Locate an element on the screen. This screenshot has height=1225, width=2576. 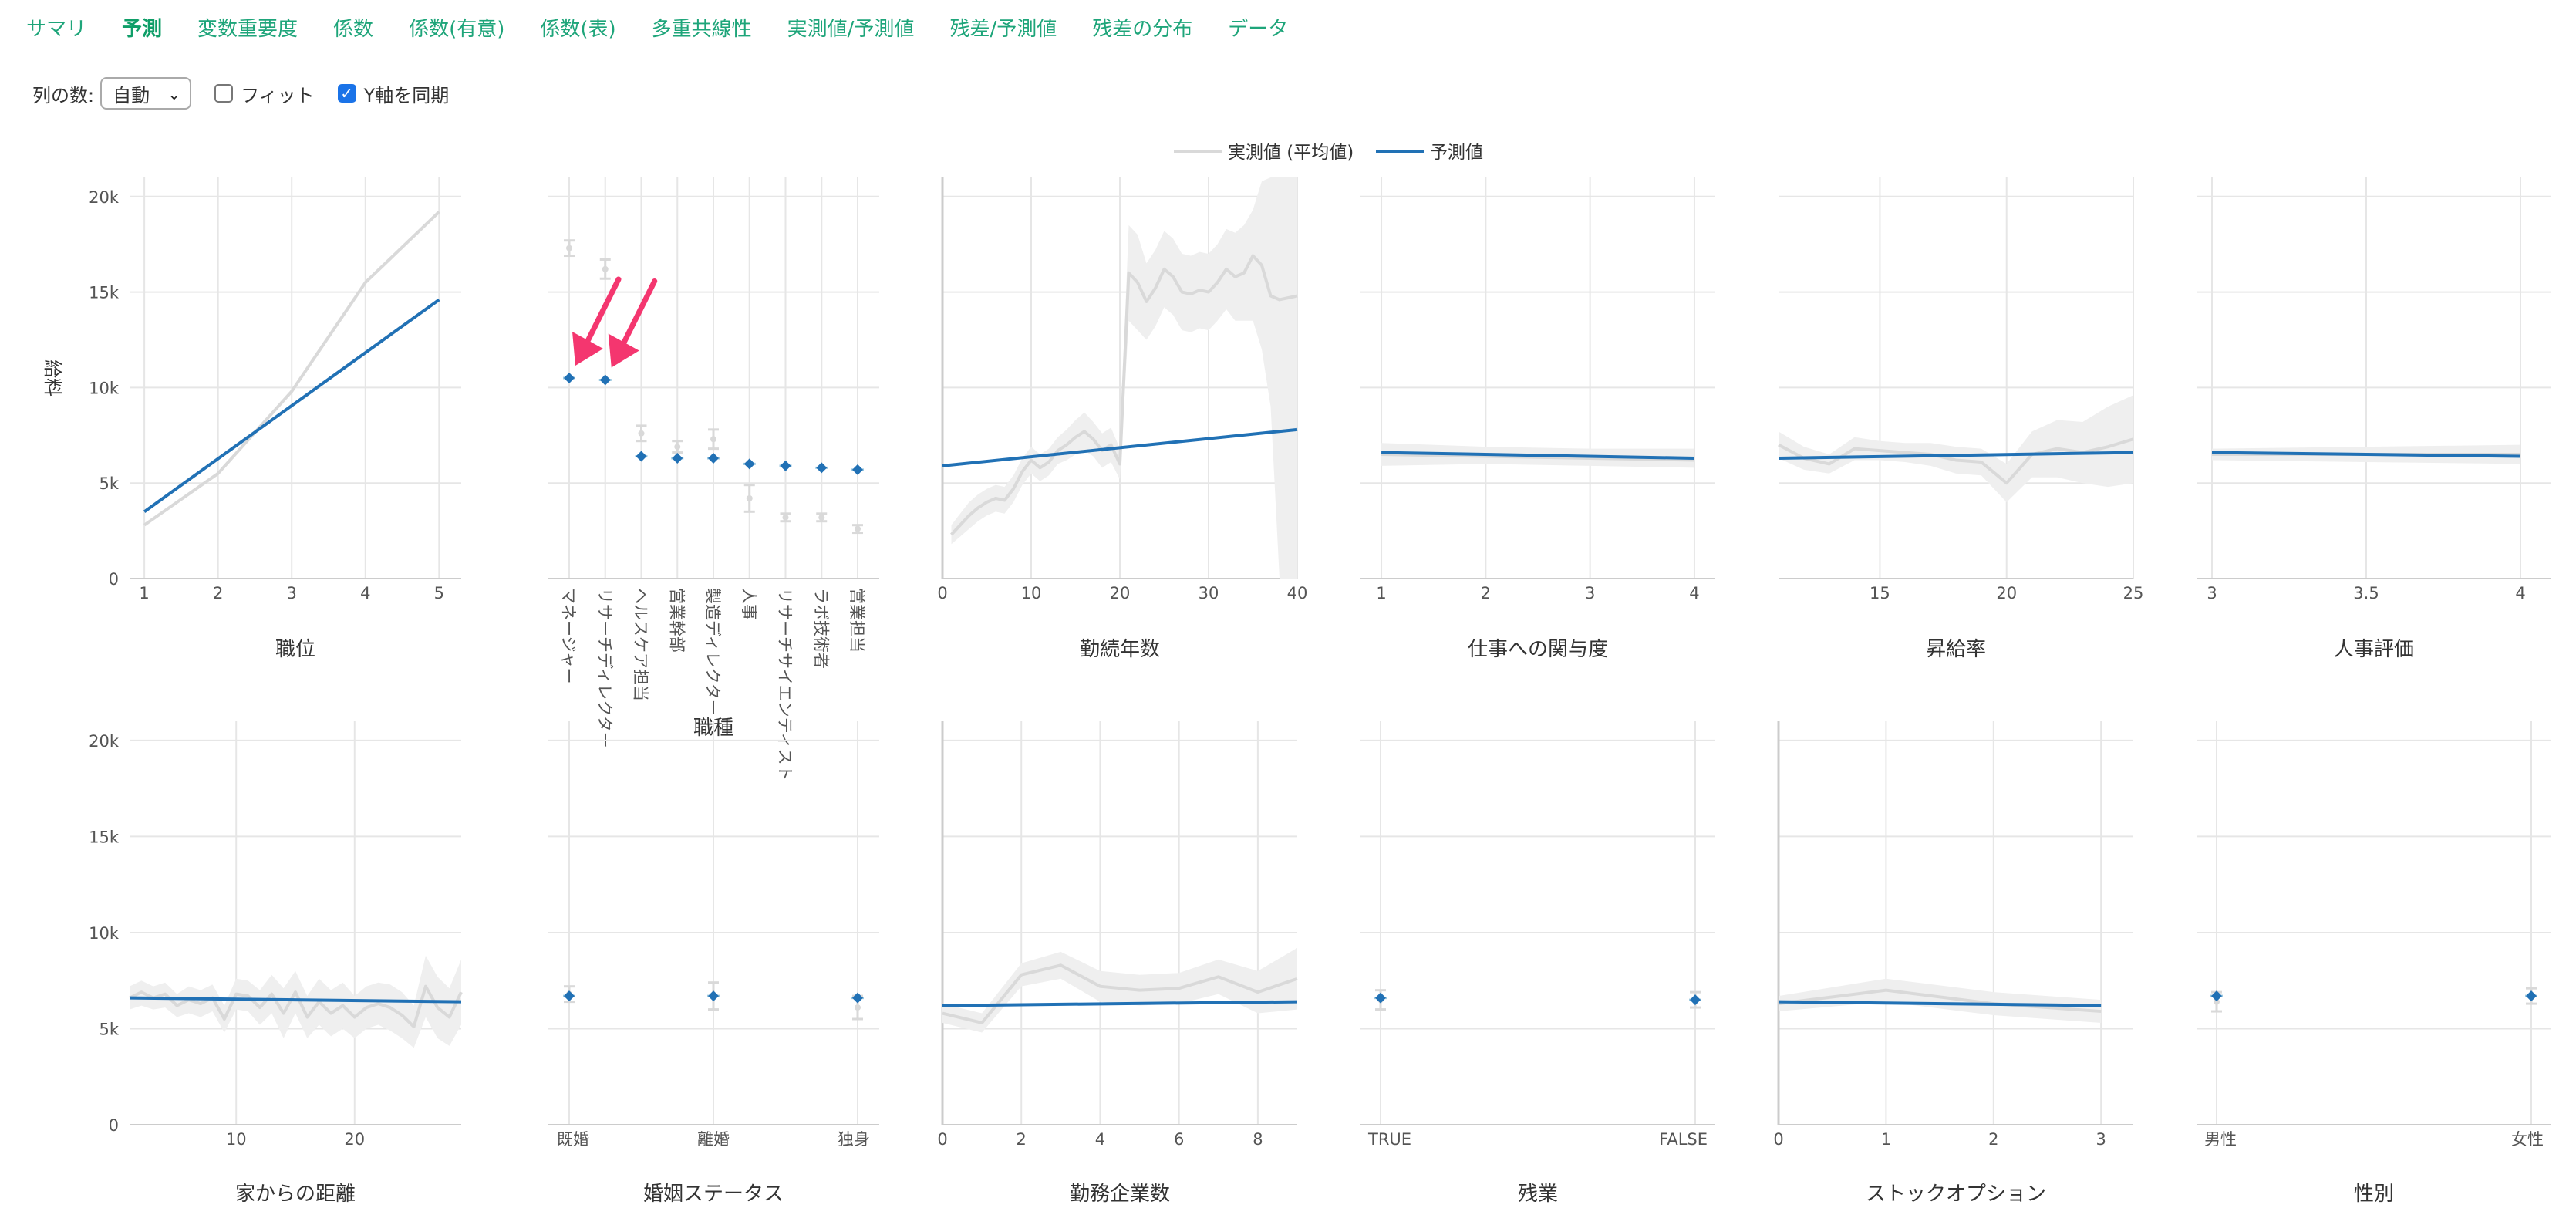
x-axis-title: 昇給率 is located at coordinates (1956, 649).